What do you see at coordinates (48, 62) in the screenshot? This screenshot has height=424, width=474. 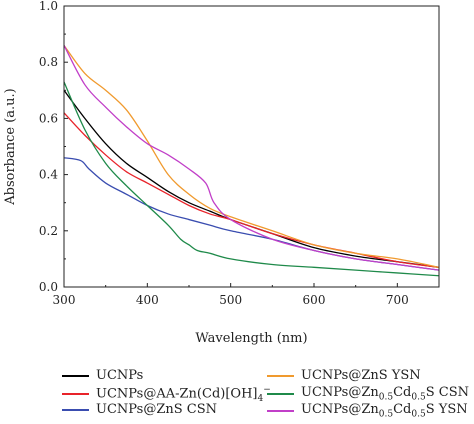 I see `y-tick-label: 0.8` at bounding box center [48, 62].